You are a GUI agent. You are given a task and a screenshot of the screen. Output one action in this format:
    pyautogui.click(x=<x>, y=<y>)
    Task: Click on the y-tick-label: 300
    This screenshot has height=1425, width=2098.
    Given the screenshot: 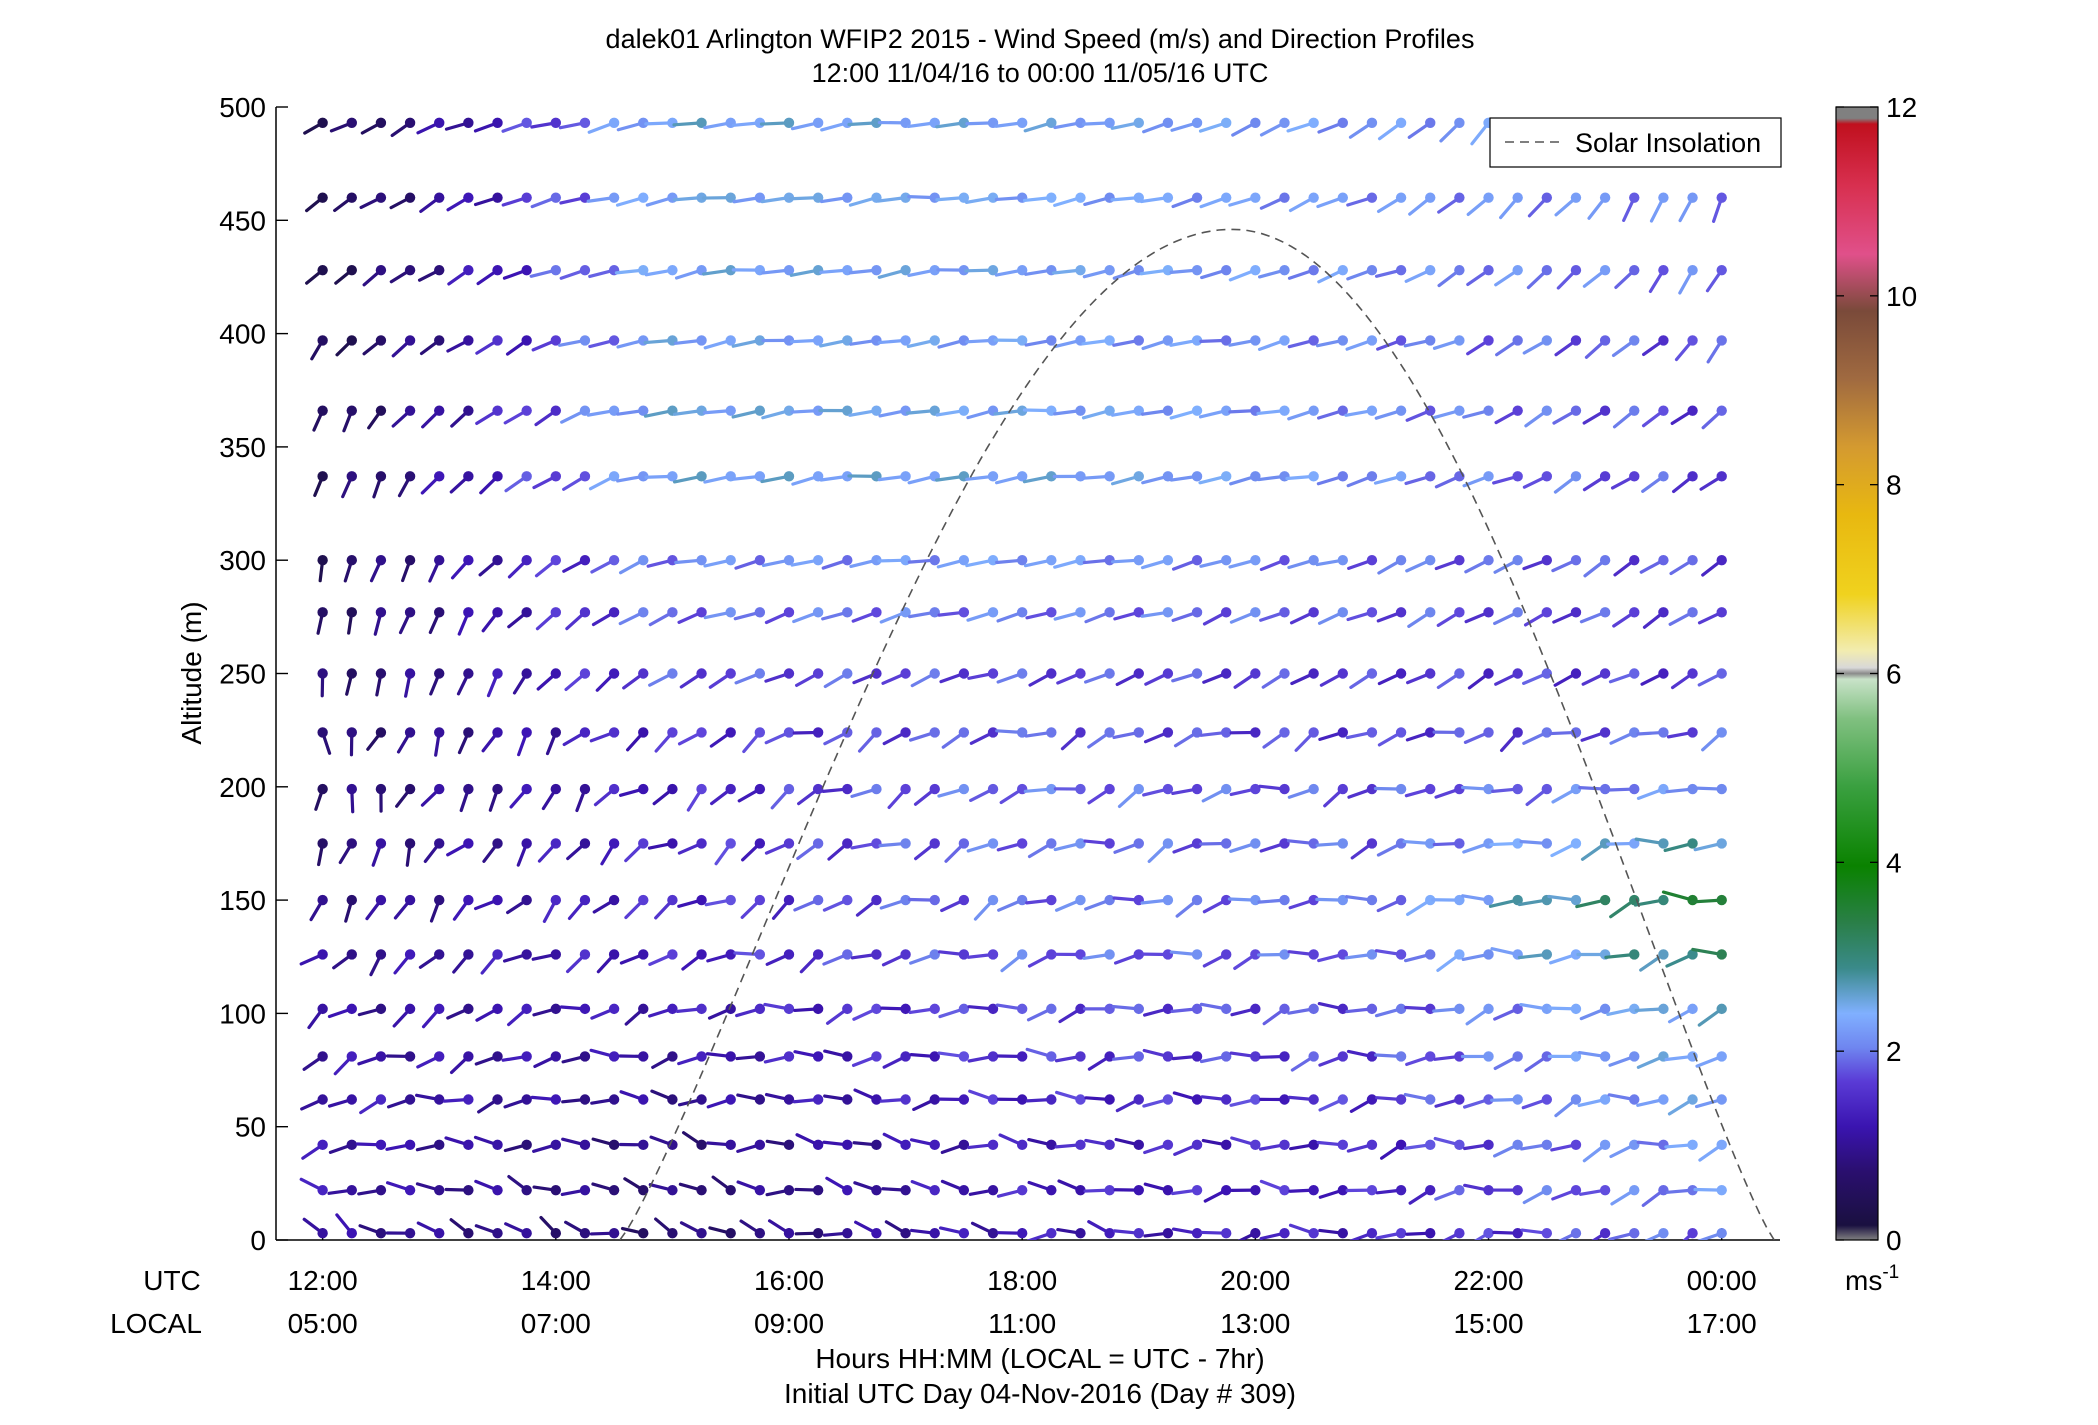 What is the action you would take?
    pyautogui.click(x=242, y=560)
    